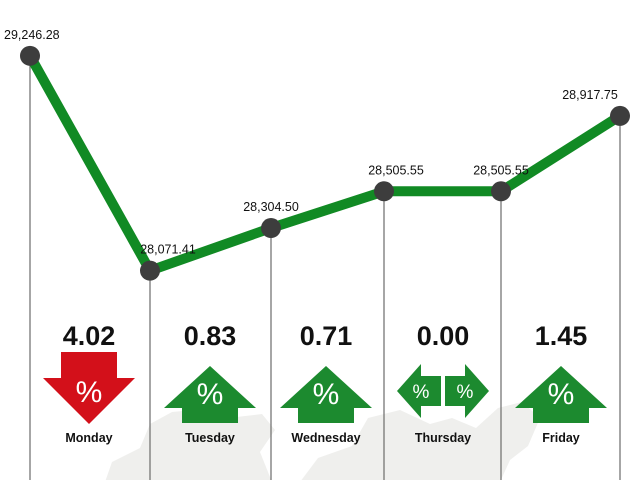 Image resolution: width=640 pixels, height=480 pixels. I want to click on daily-change-group: 4.02% Monday, so click(89, 383).